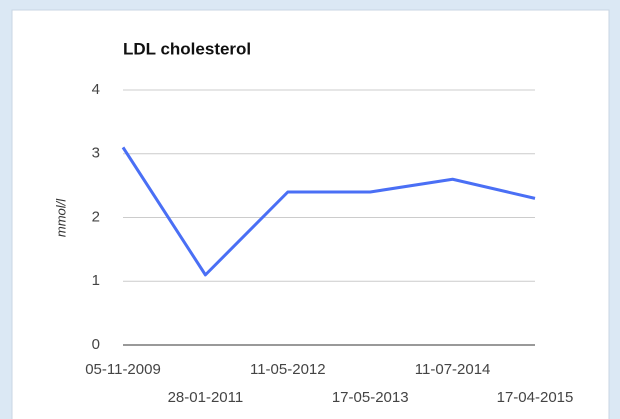 Image resolution: width=620 pixels, height=419 pixels. What do you see at coordinates (123, 369) in the screenshot?
I see `x-tick-label: 05-11-2009` at bounding box center [123, 369].